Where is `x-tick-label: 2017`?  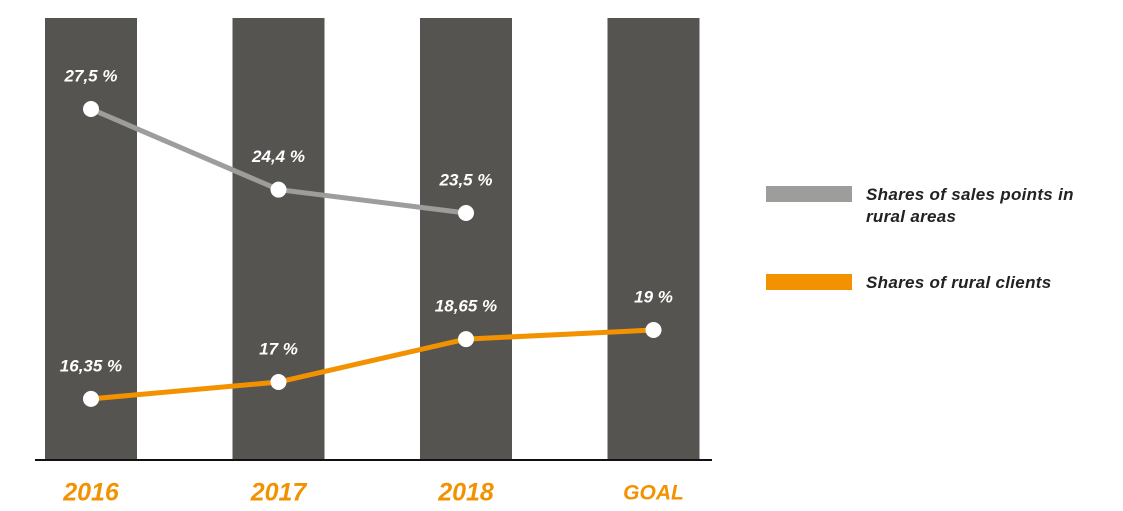 x-tick-label: 2017 is located at coordinates (279, 493).